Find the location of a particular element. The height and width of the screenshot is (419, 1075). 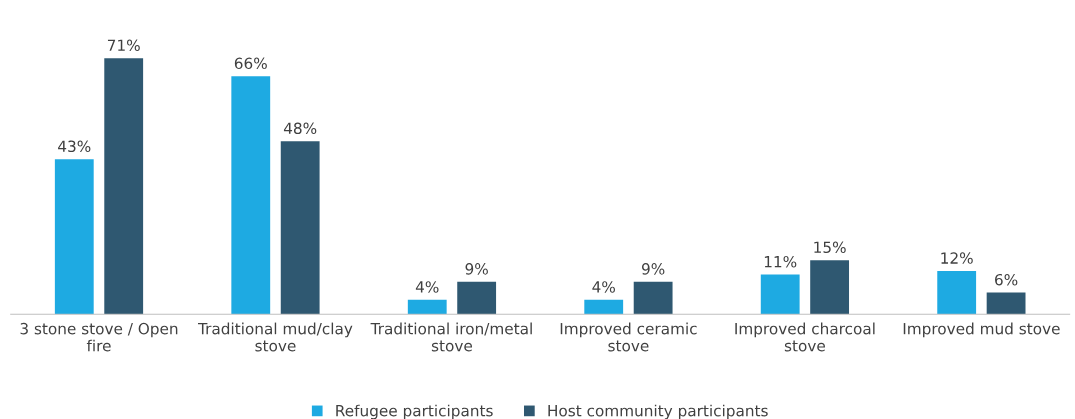

x-tick-label: Traditional iron/metal stove is located at coordinates (451, 337).